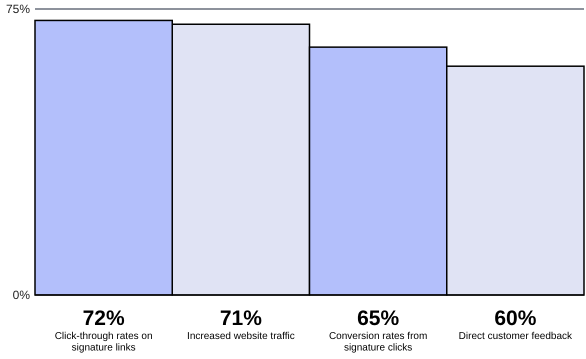 This screenshot has width=586, height=359. I want to click on y-tick-label: 0%, so click(21, 295).